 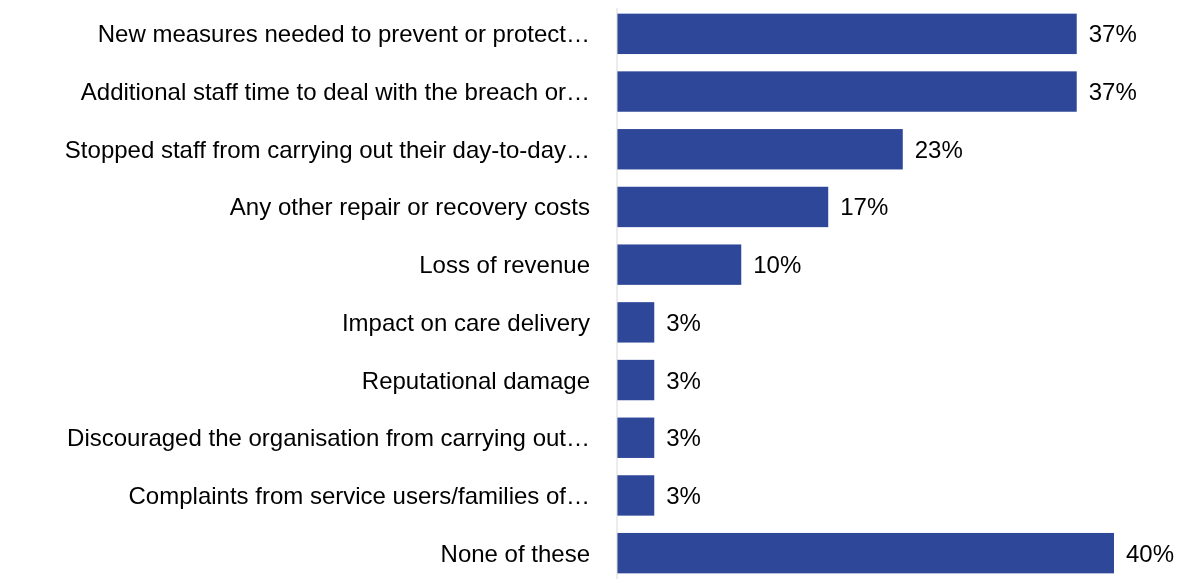 I want to click on data-label: 10%, so click(x=777, y=265).